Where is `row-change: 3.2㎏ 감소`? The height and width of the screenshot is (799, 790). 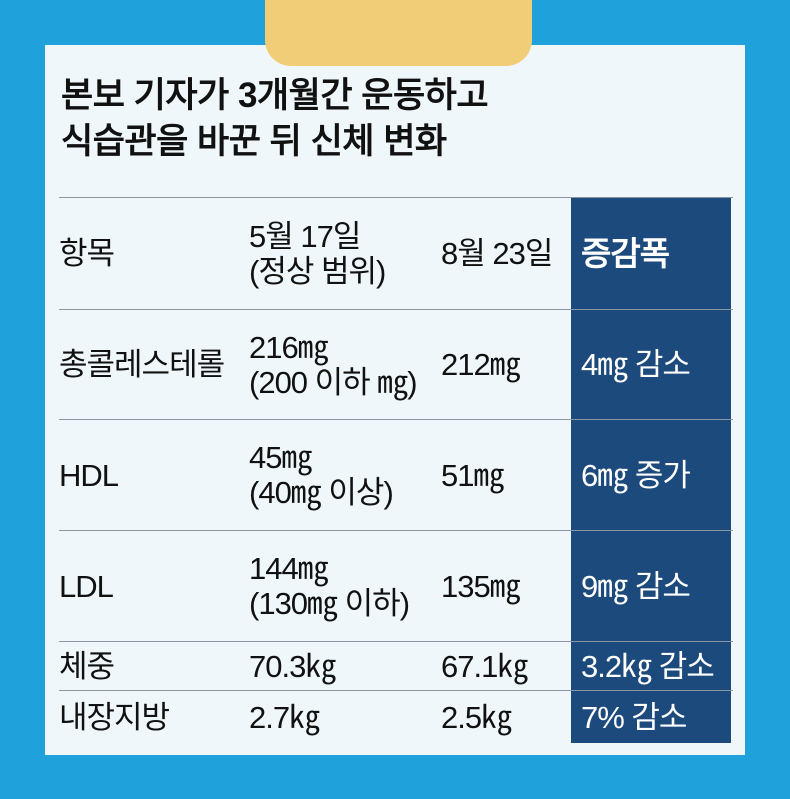
row-change: 3.2㎏ 감소 is located at coordinates (648, 666).